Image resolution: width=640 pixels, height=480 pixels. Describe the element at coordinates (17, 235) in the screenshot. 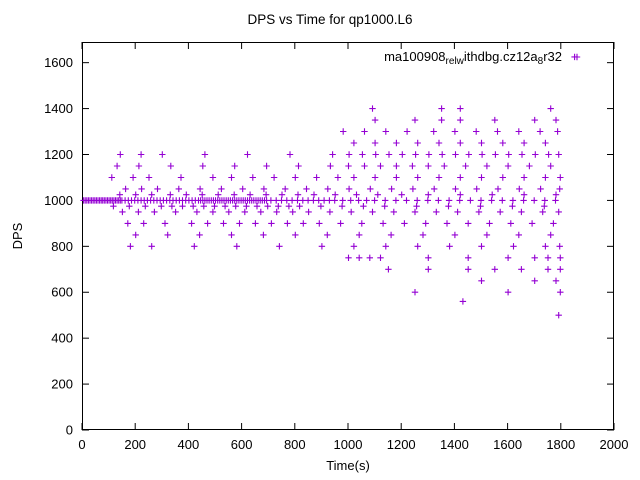

I see `y-axis-label: DPS` at that location.